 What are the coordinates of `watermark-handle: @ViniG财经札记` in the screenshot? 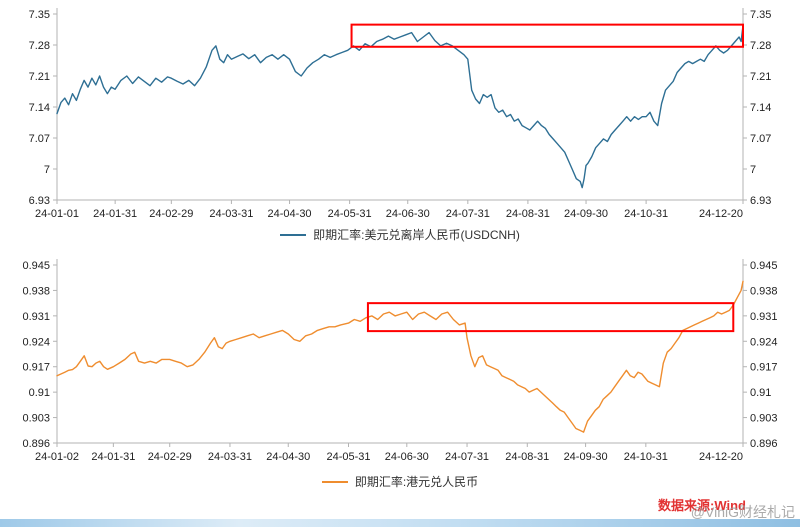 It's located at (742, 512).